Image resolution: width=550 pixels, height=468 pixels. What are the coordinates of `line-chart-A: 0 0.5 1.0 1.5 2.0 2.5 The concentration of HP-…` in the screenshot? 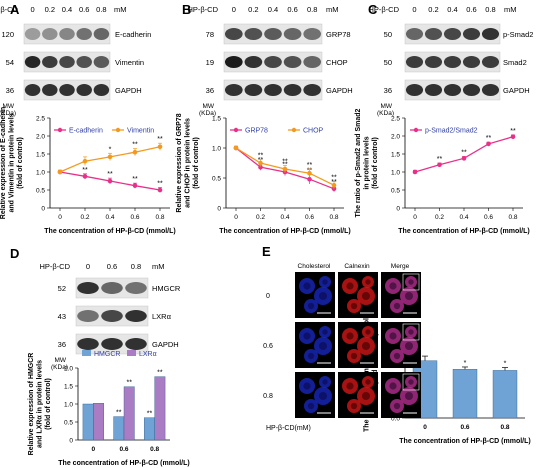 It's located at (88, 171).